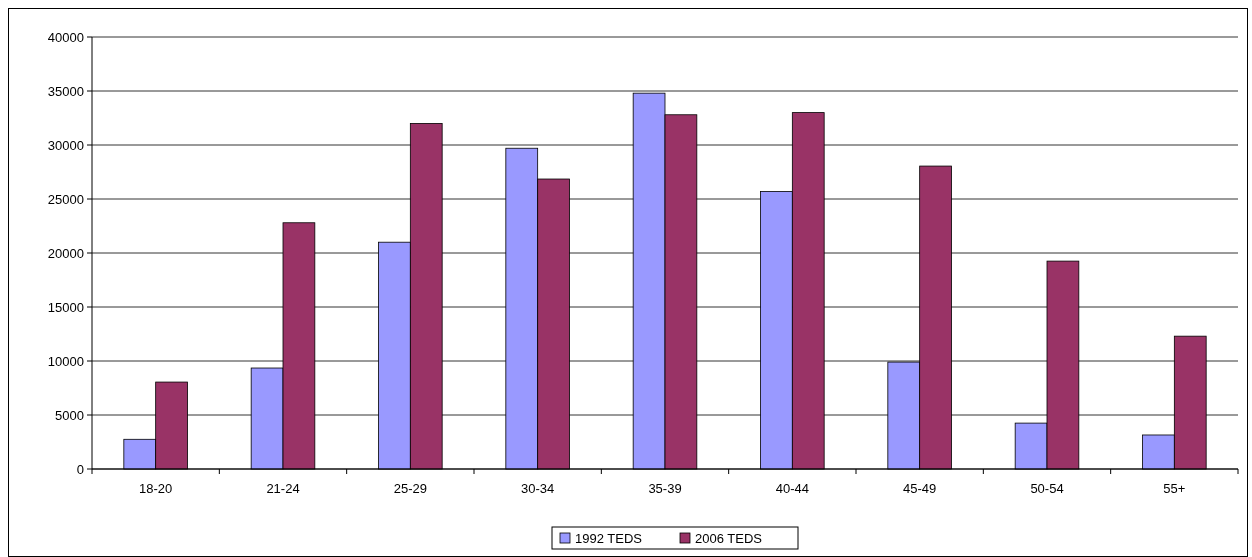 The height and width of the screenshot is (557, 1252). What do you see at coordinates (65, 253) in the screenshot?
I see `y-tick-label: 20000` at bounding box center [65, 253].